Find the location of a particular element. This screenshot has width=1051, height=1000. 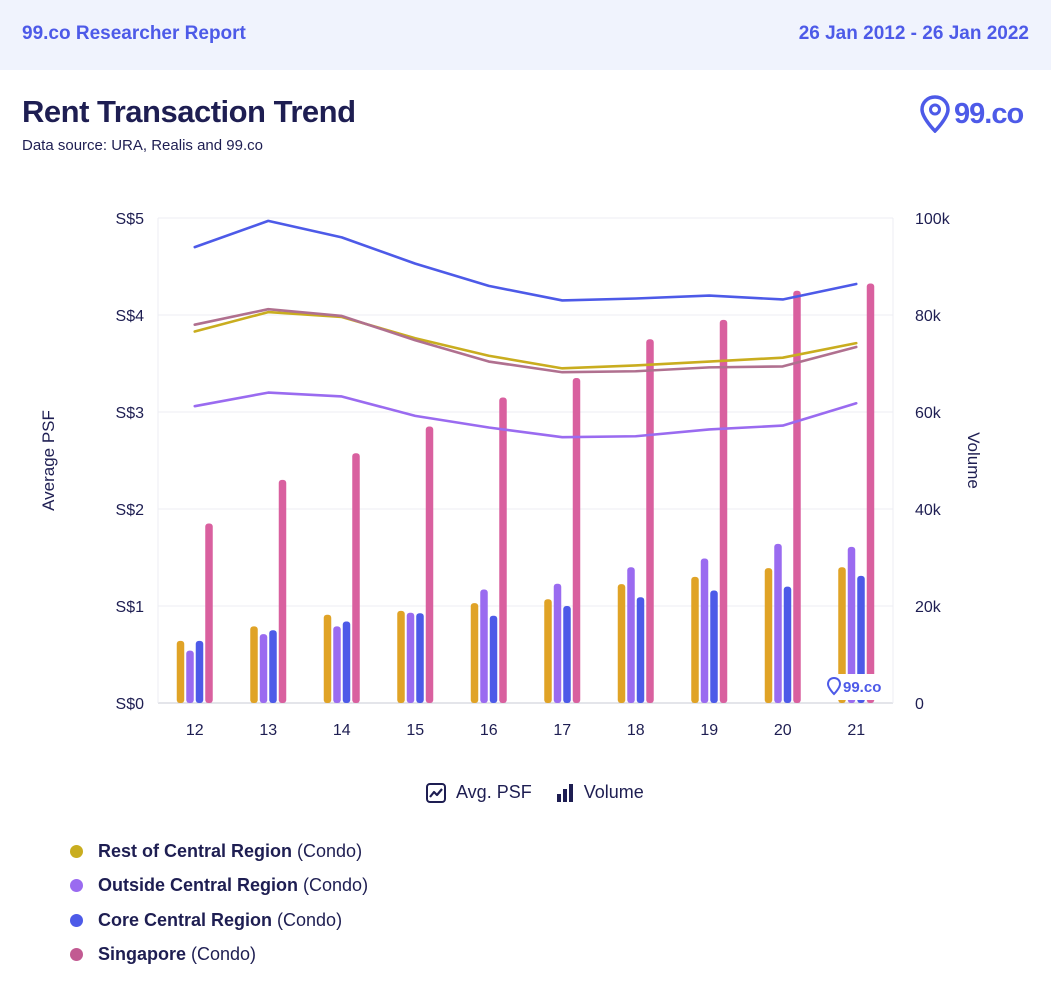

watermark-pin-icon is located at coordinates (834, 686).